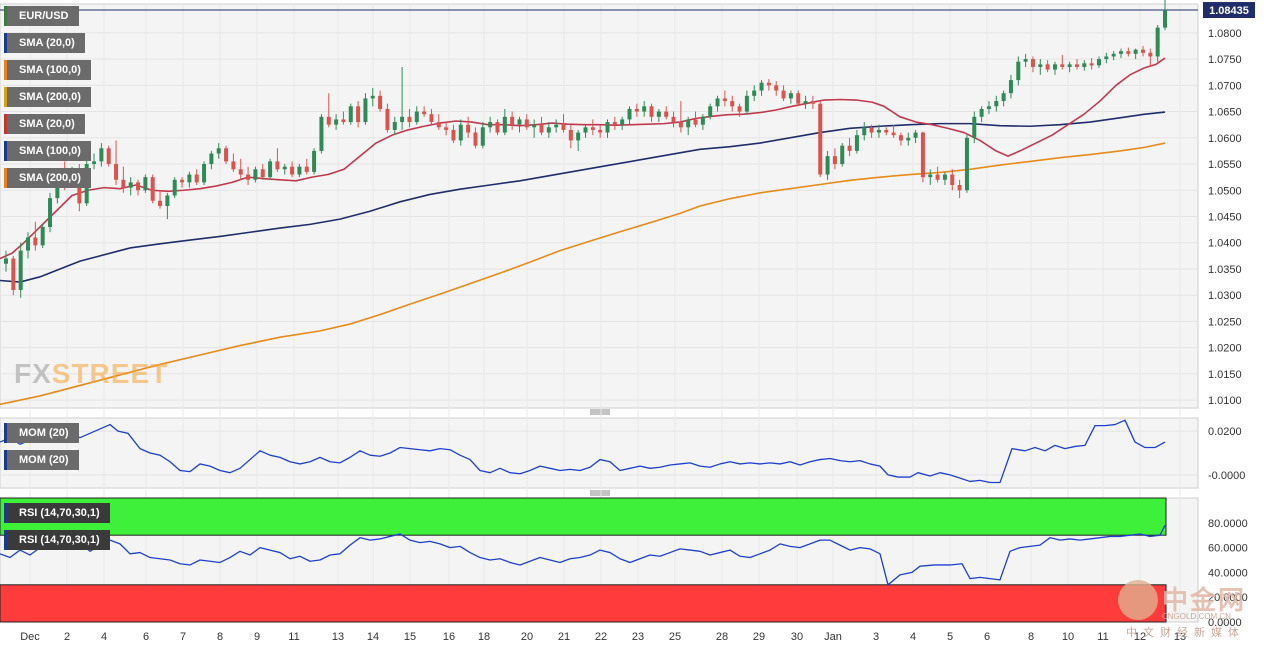 The image size is (1272, 650). What do you see at coordinates (583, 516) in the screenshot?
I see `rsi-overbought-zone` at bounding box center [583, 516].